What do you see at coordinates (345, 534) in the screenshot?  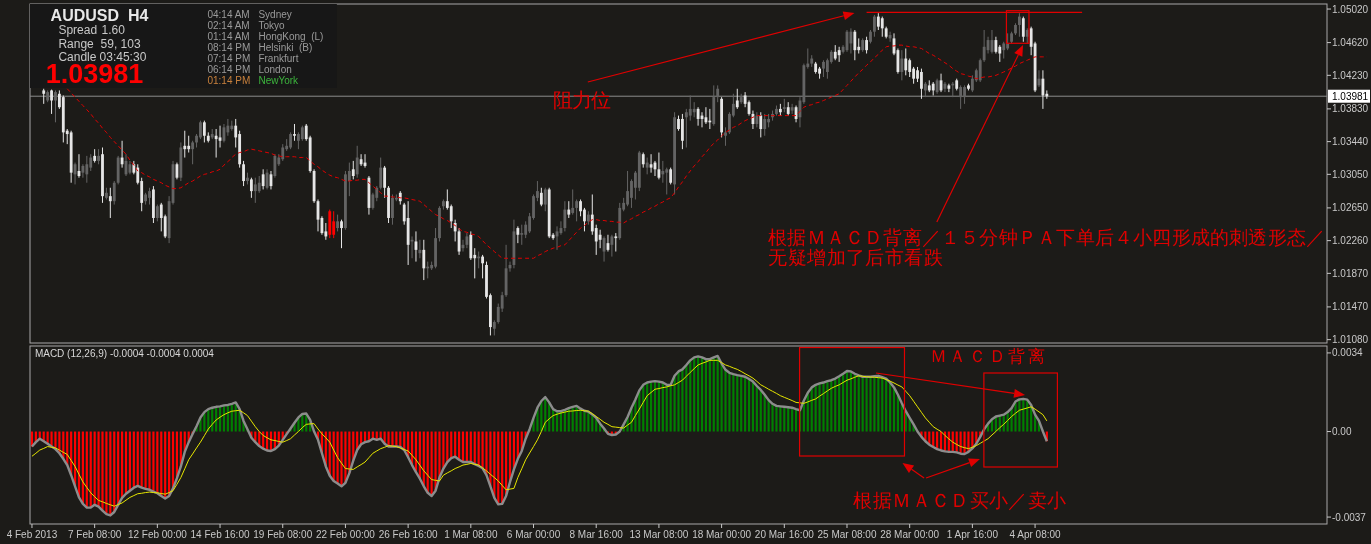 I see `x-tick-label: 22 Feb 00:00` at bounding box center [345, 534].